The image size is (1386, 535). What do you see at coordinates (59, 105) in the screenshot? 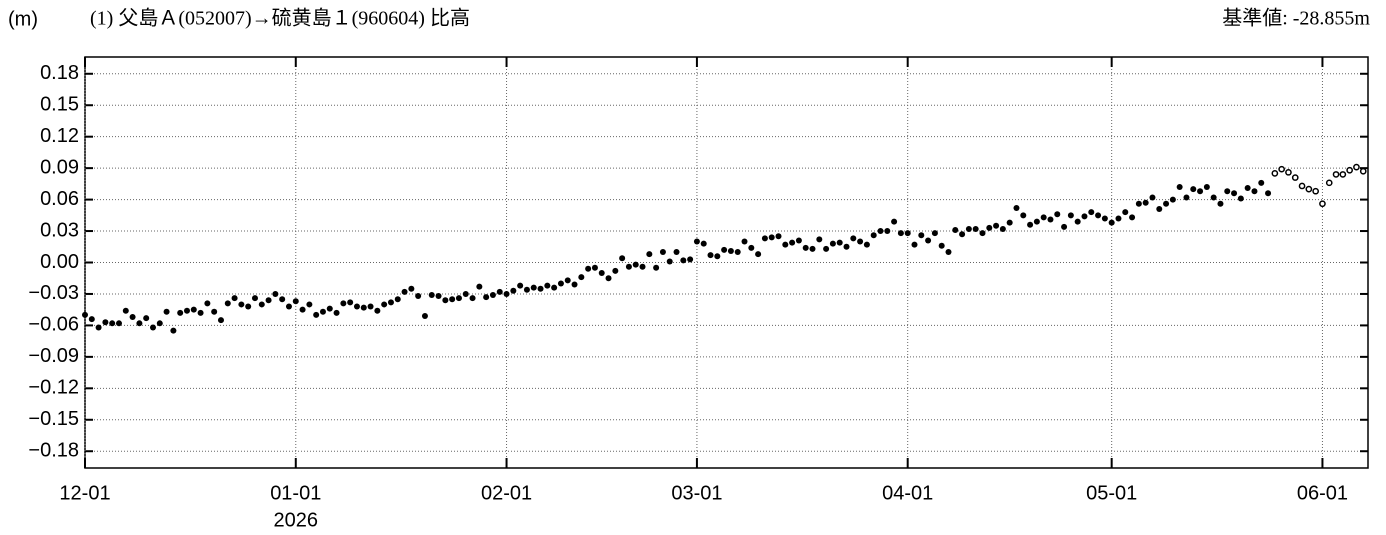
I see `y-tick-label: 0.15` at bounding box center [59, 105].